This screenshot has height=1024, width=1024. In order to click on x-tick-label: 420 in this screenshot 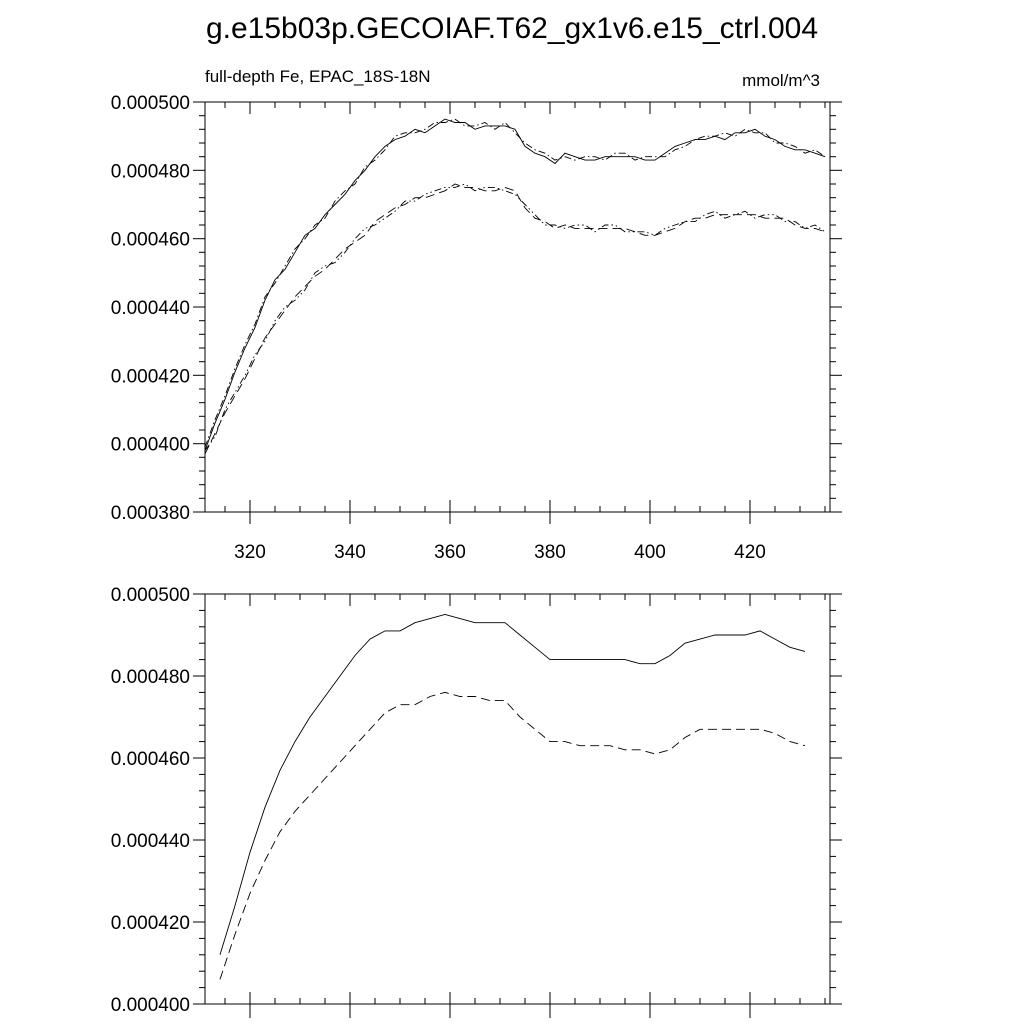, I will do `click(750, 552)`.